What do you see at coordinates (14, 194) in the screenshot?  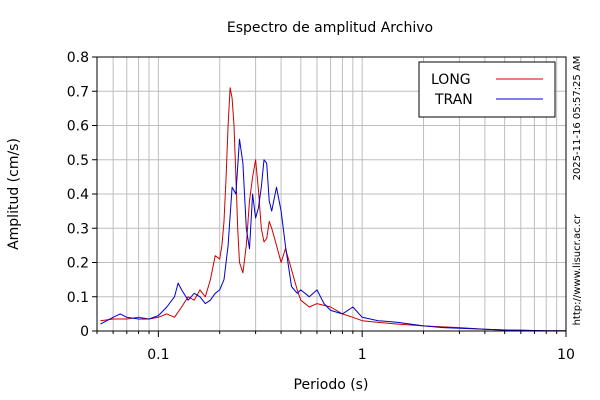 I see `y-axis-label: Amplitud (cm/s)` at bounding box center [14, 194].